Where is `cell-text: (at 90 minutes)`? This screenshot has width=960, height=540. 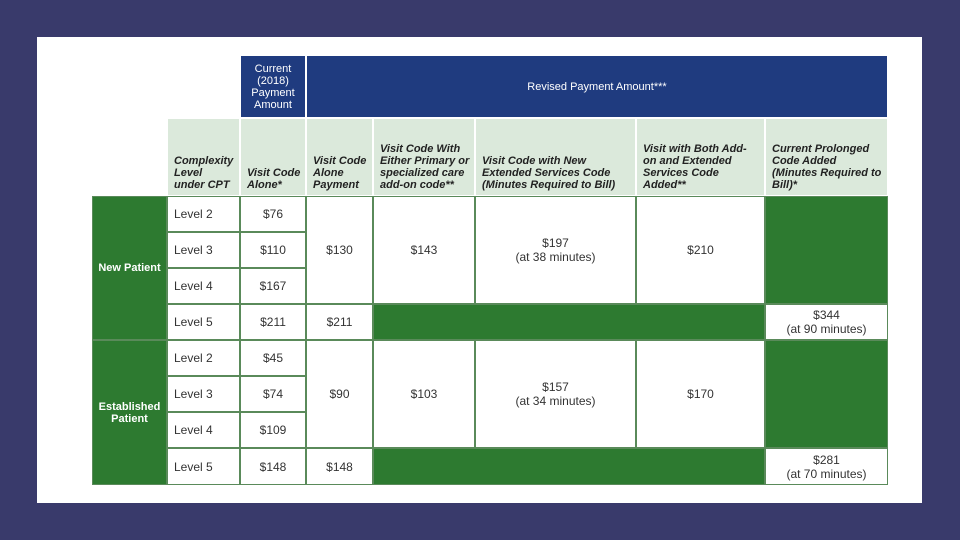 cell-text: (at 90 minutes) is located at coordinates (826, 329).